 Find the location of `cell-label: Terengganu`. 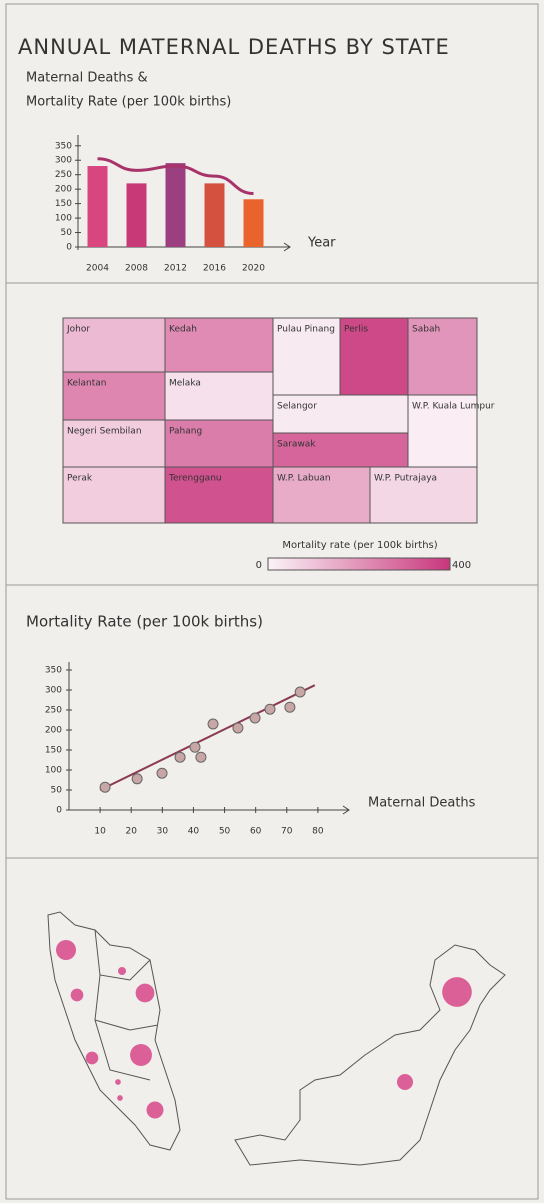

cell-label: Terengganu is located at coordinates (195, 479).